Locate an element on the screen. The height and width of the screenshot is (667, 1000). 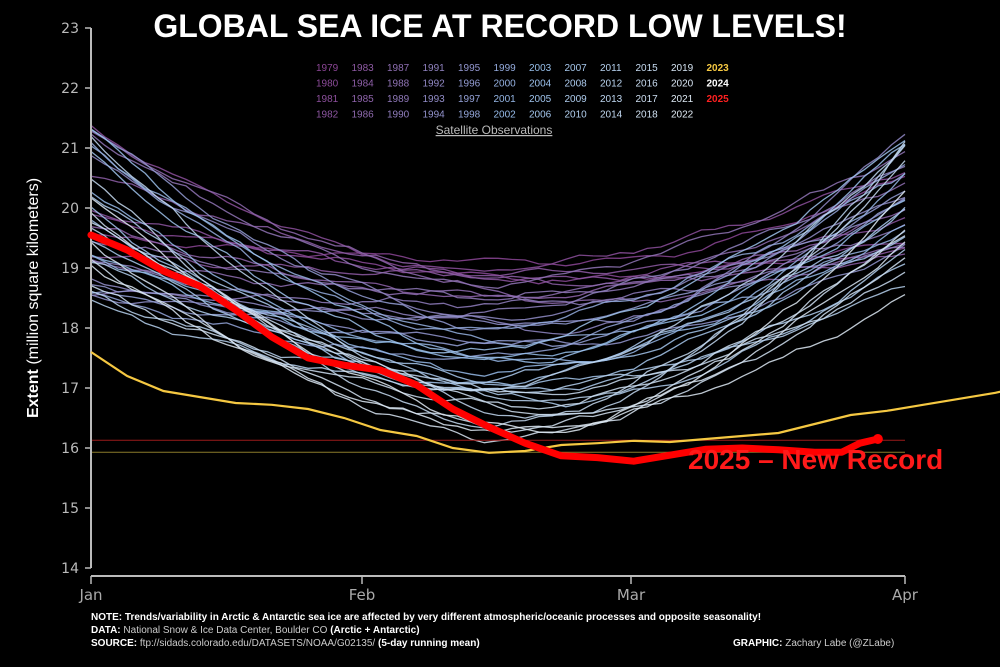
y-tick-label: 20 is located at coordinates (70, 209).